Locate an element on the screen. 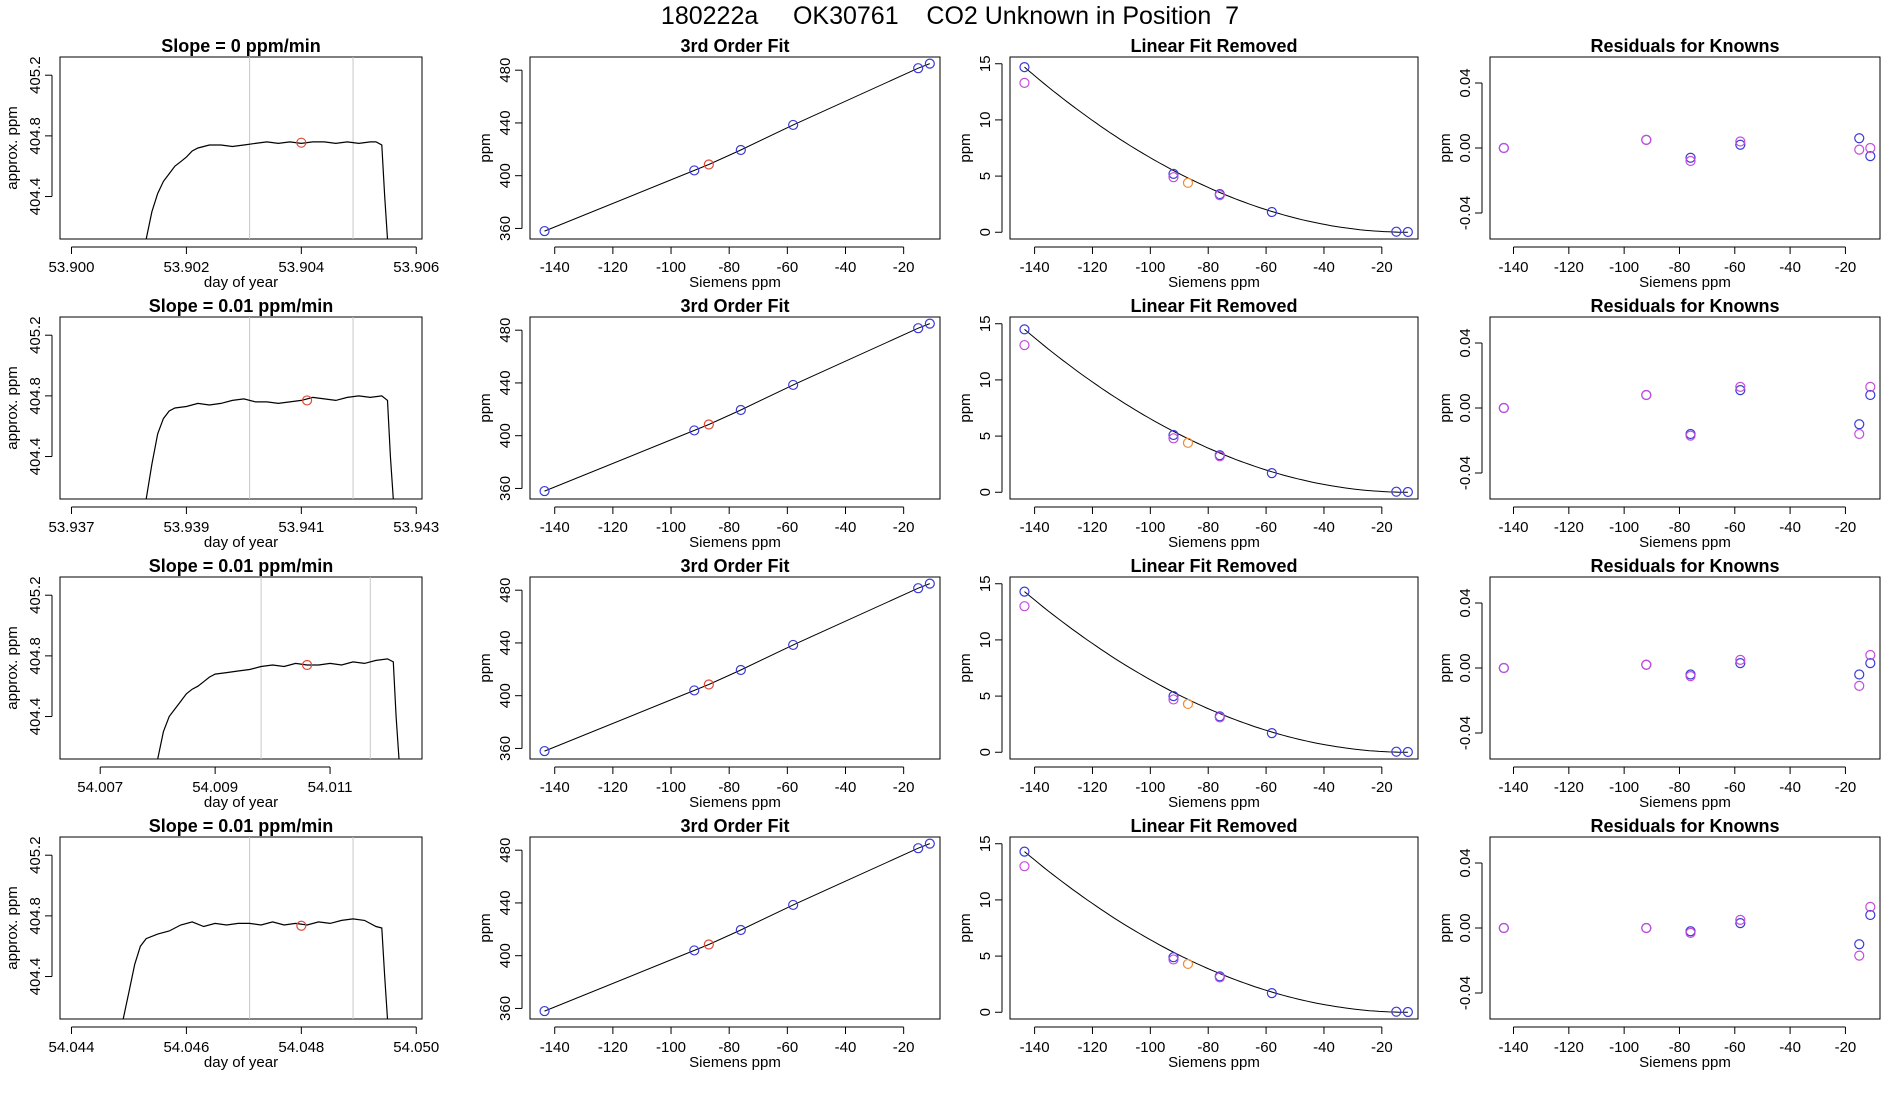 Image resolution: width=1900 pixels, height=1100 pixels. x-tick-label: 54.048 is located at coordinates (301, 1047).